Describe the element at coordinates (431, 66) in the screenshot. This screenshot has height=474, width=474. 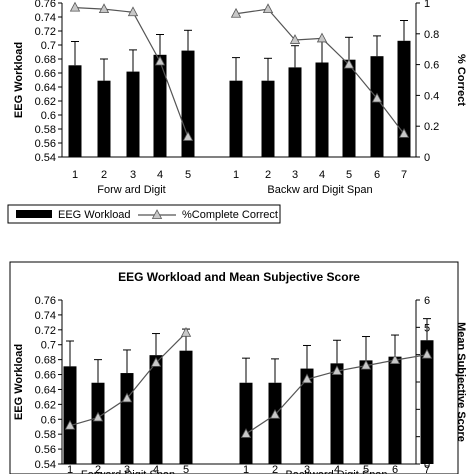
I see `y2-tick-label: 0.6` at that location.